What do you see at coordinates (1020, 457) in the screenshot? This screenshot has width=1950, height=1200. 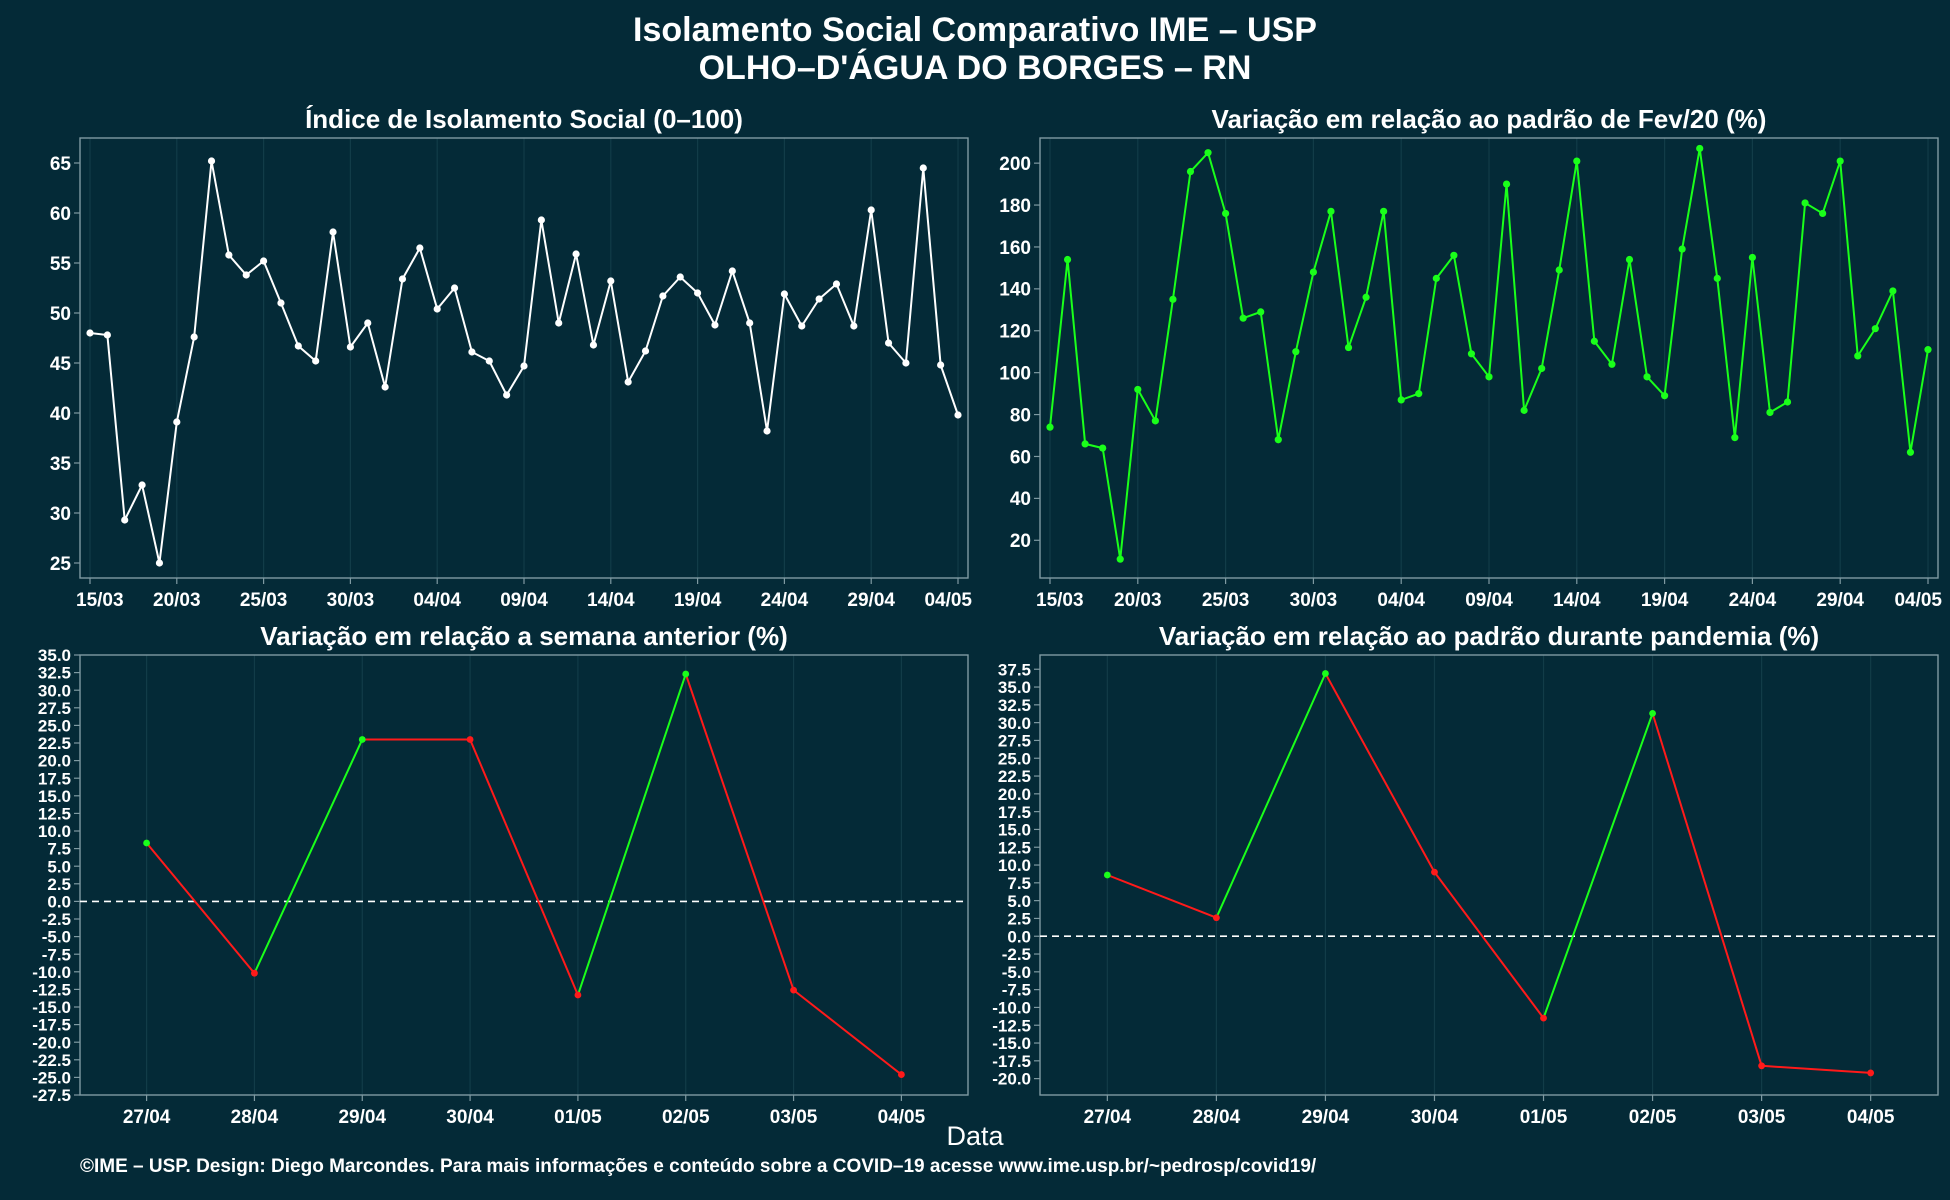 I see `y-tick-label: 60` at bounding box center [1020, 457].